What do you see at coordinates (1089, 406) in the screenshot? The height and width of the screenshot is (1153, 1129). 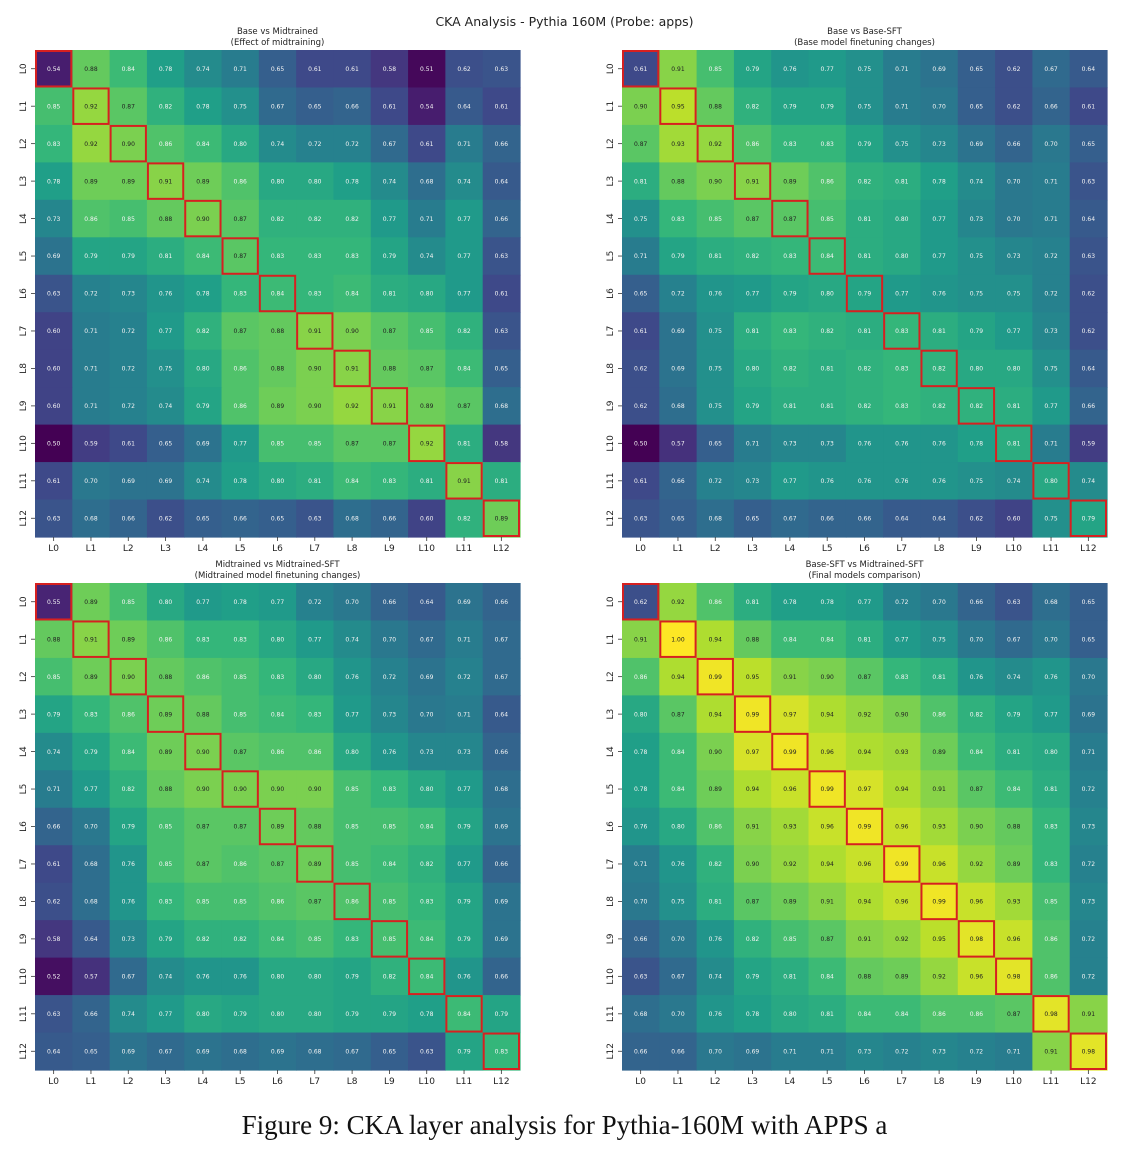 I see `cell-value-label: 0.66` at bounding box center [1089, 406].